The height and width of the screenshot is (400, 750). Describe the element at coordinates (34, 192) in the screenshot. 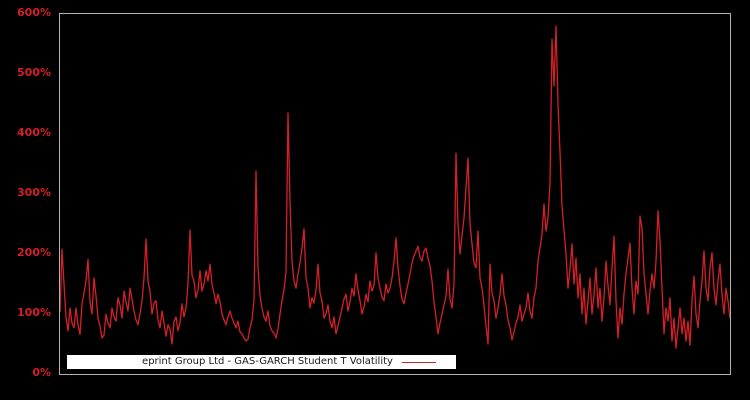

I see `y-tick-label: 300%` at that location.